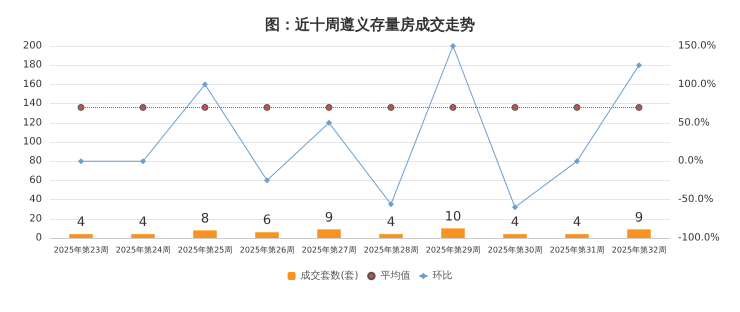 The image size is (740, 312). What do you see at coordinates (143, 250) in the screenshot?
I see `x-tick-label: 2025年第24周` at bounding box center [143, 250].